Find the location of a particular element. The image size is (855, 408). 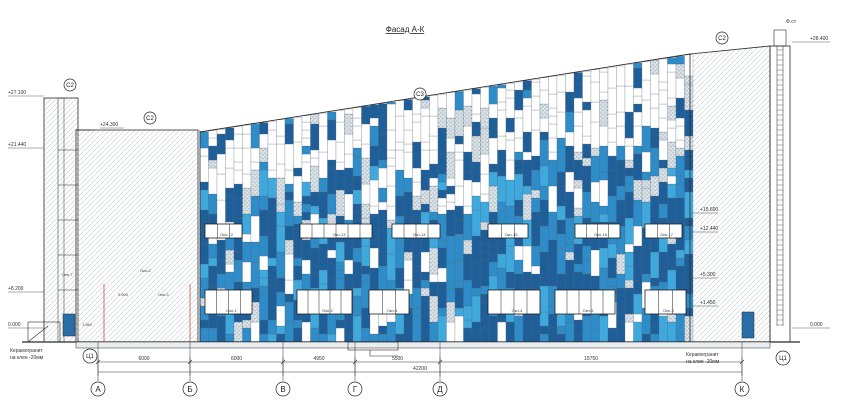

dimension-label: 6000 is located at coordinates (236, 359).